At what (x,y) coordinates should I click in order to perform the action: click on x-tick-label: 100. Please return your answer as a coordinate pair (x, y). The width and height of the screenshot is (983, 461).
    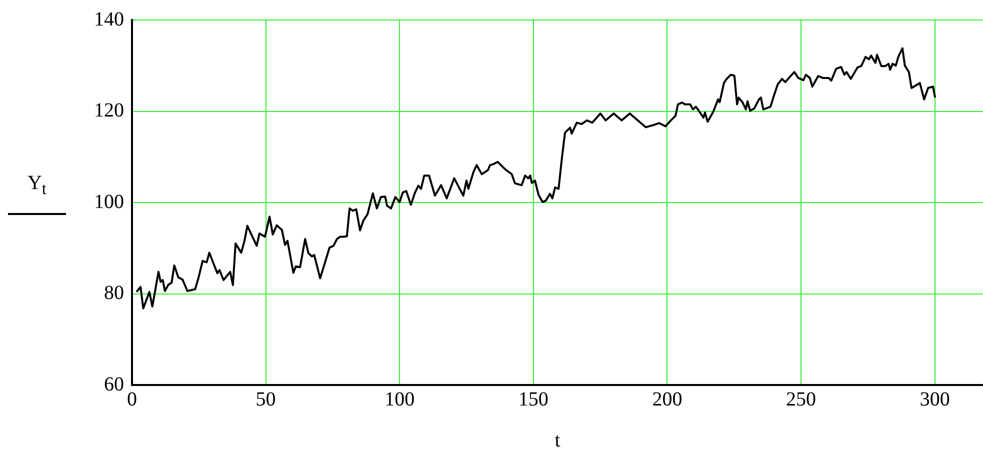
    Looking at the image, I should click on (399, 399).